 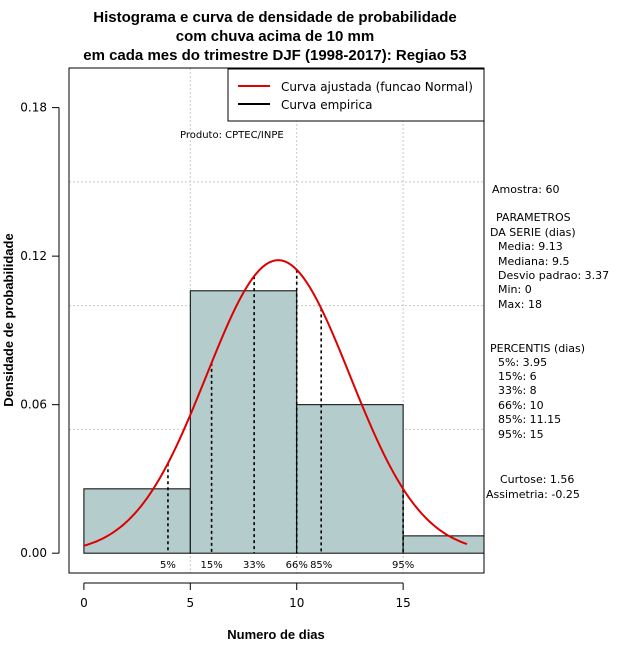 I want to click on x-tick-label: 0, so click(x=84, y=603).